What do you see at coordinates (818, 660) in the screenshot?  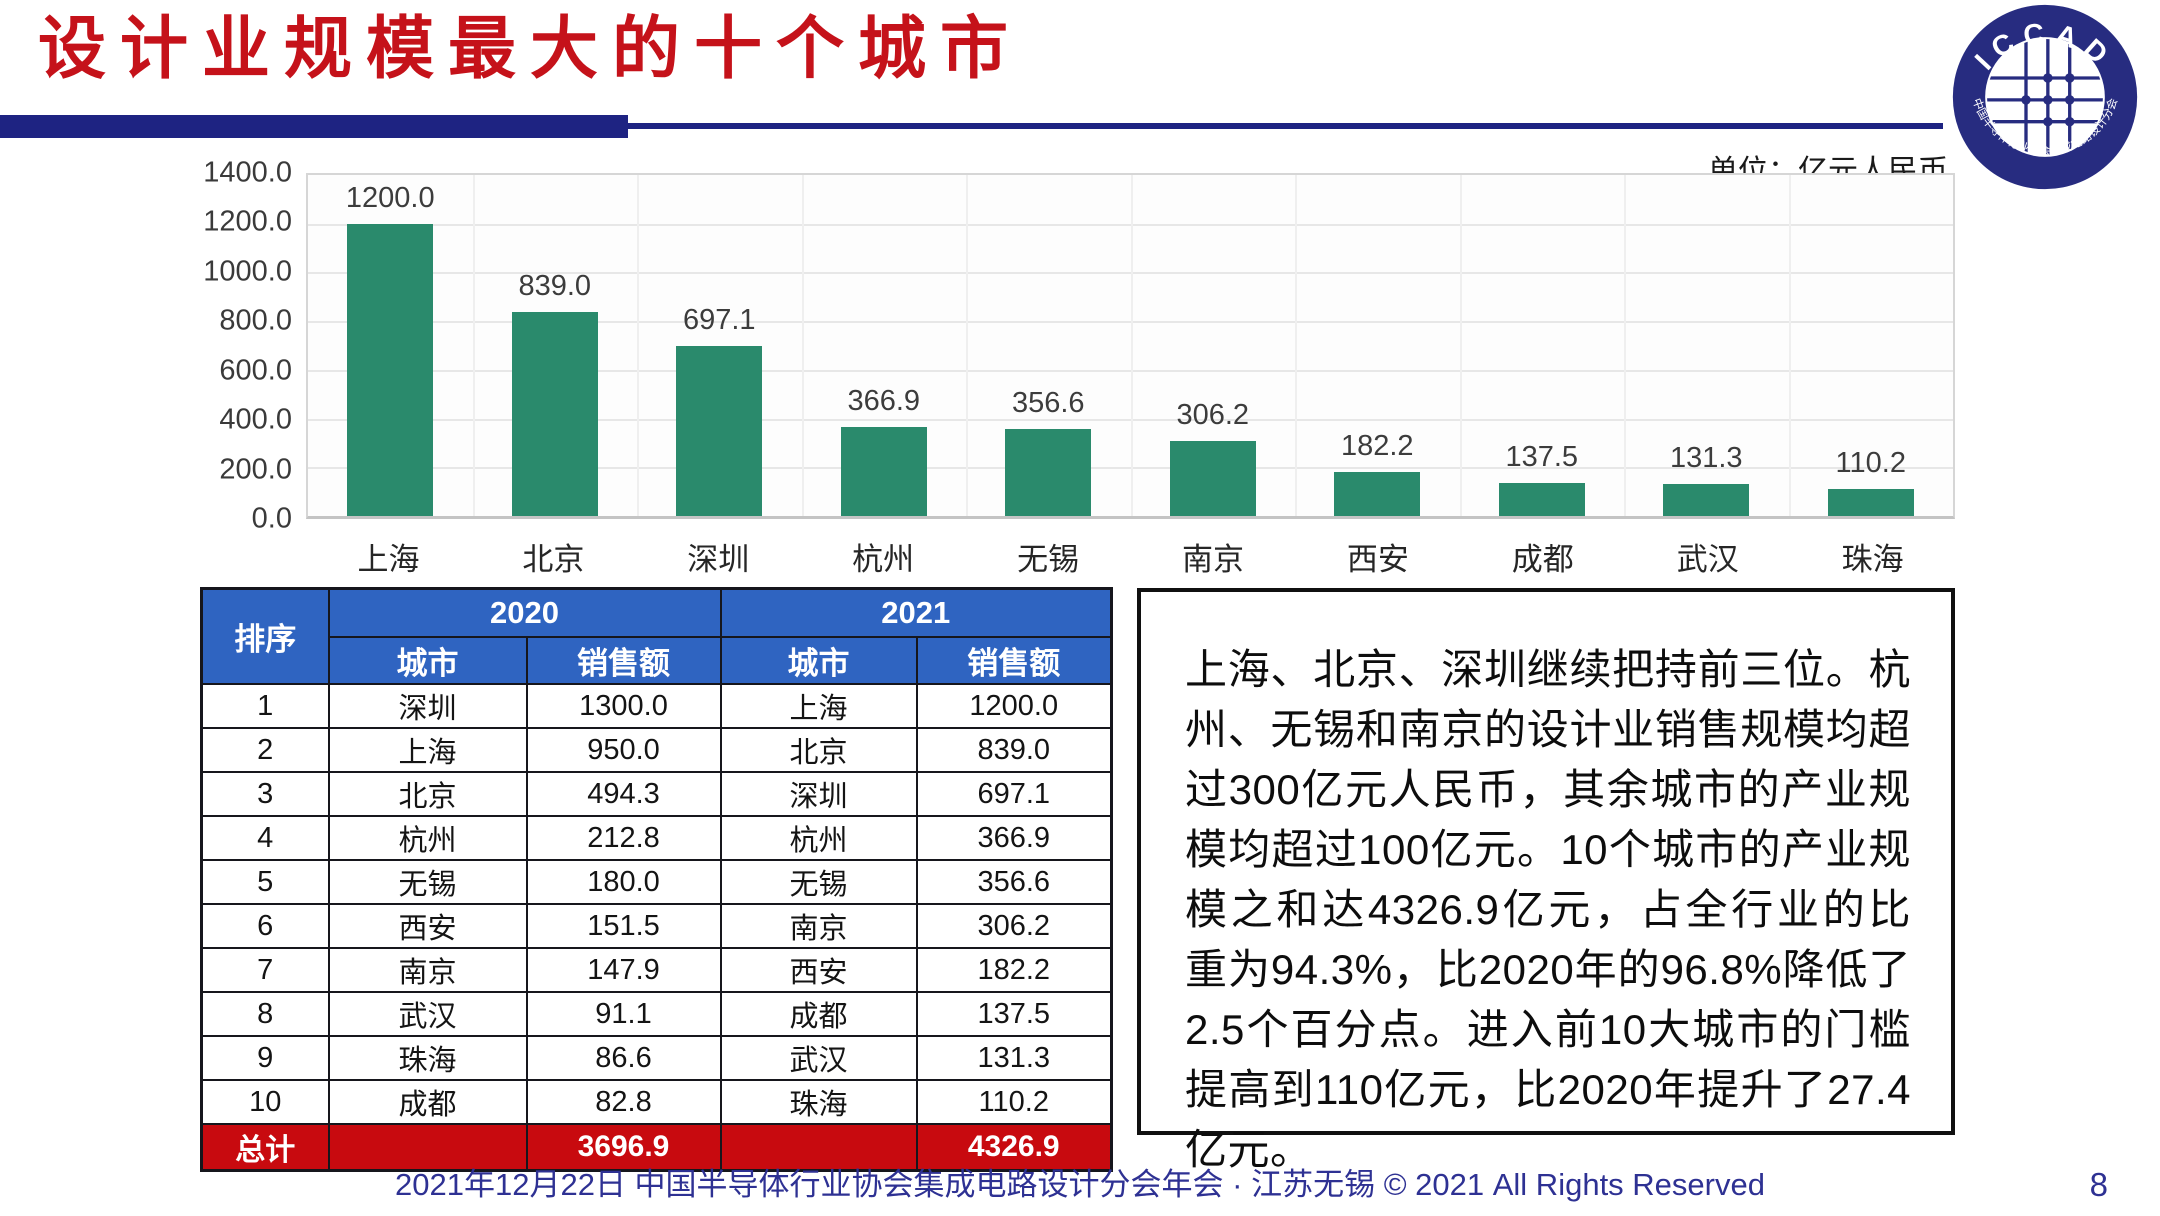 I see `city-2021-header: 城市` at bounding box center [818, 660].